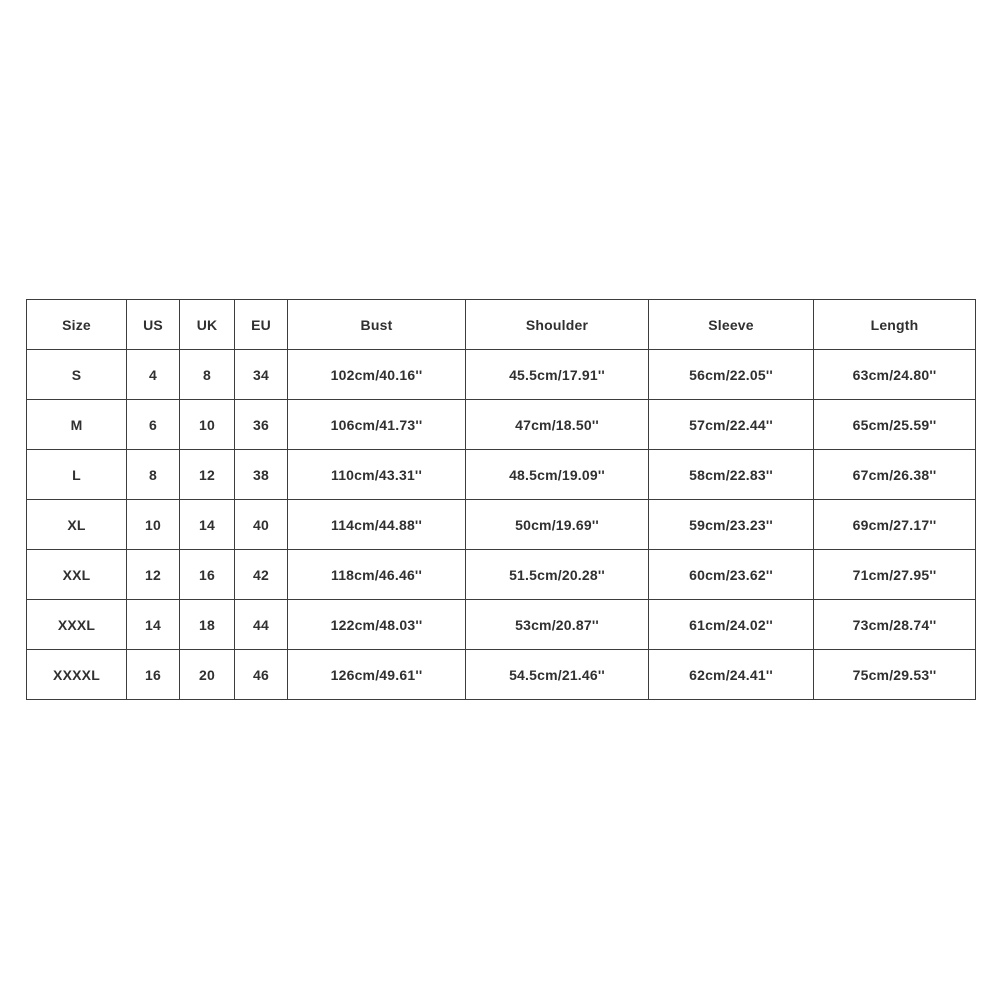  What do you see at coordinates (557, 574) in the screenshot?
I see `table-cell: 51.5cm/20.28''` at bounding box center [557, 574].